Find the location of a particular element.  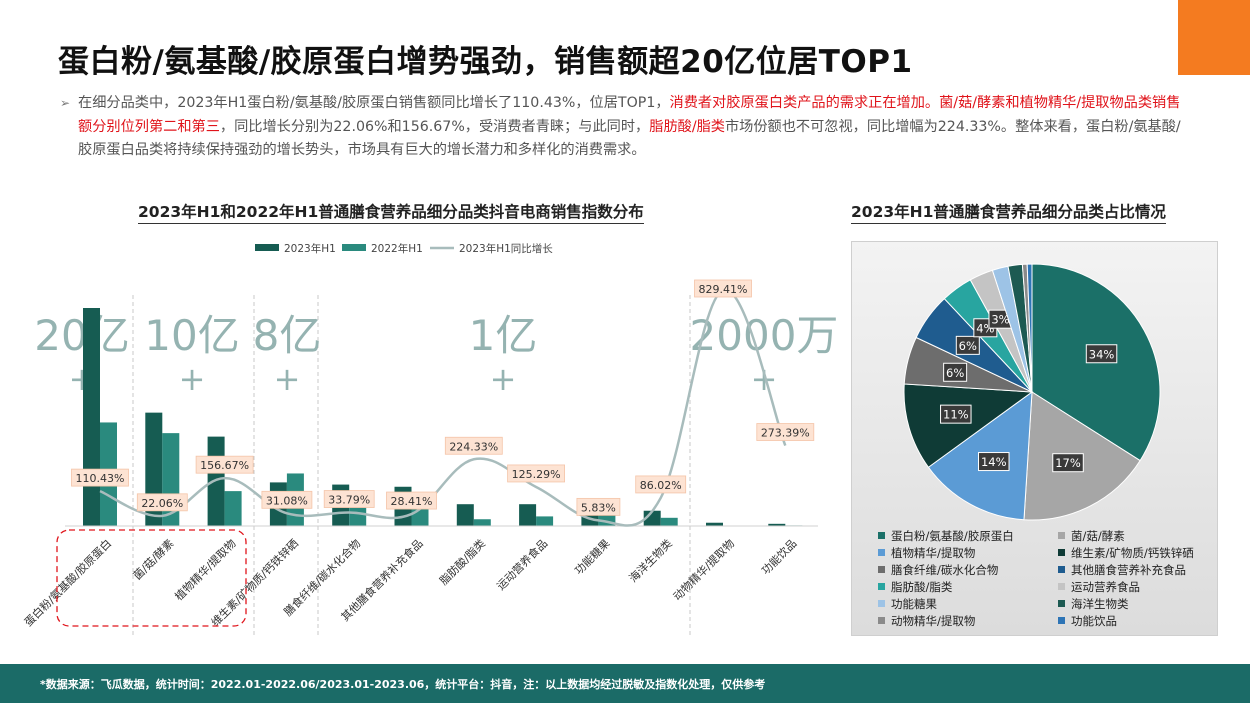

bar-legend: 2023年H1 2022年H1 2023年H1同比增长 is located at coordinates (404, 248).